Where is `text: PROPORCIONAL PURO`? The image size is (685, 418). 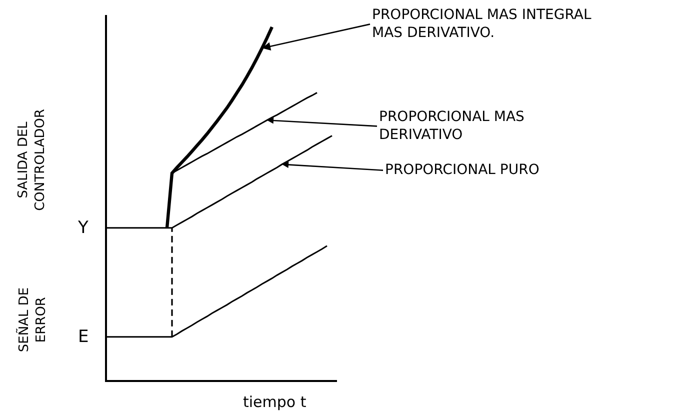 text: PROPORCIONAL PURO is located at coordinates (462, 170).